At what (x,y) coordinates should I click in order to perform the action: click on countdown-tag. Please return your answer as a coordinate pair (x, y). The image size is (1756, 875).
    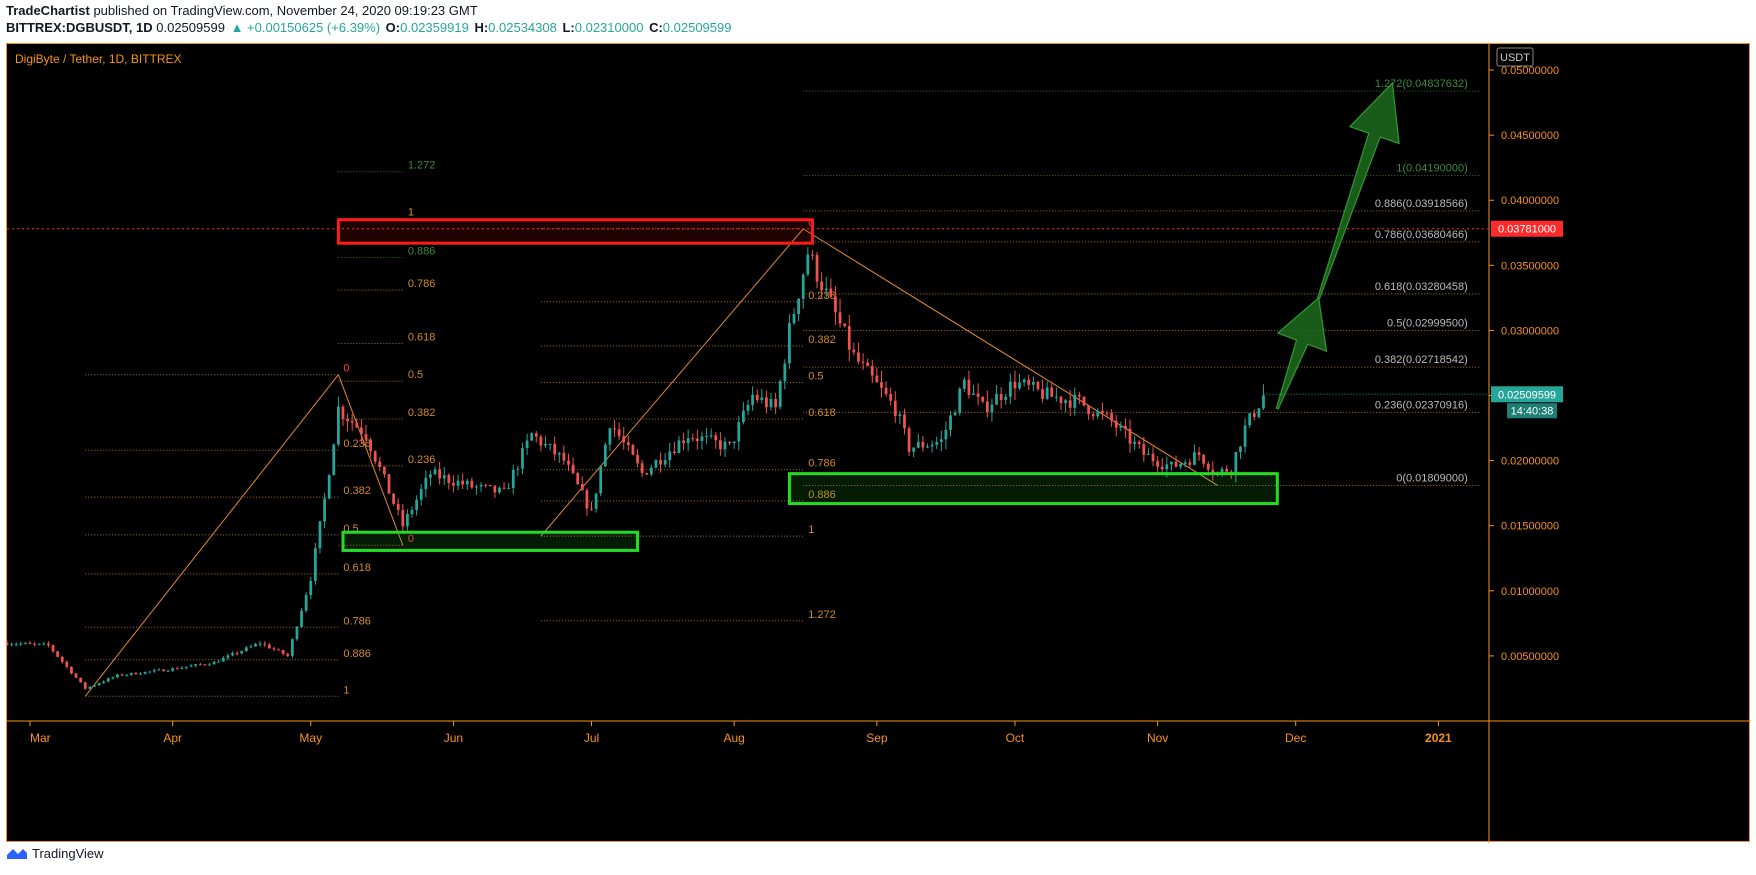
    Looking at the image, I should click on (1532, 411).